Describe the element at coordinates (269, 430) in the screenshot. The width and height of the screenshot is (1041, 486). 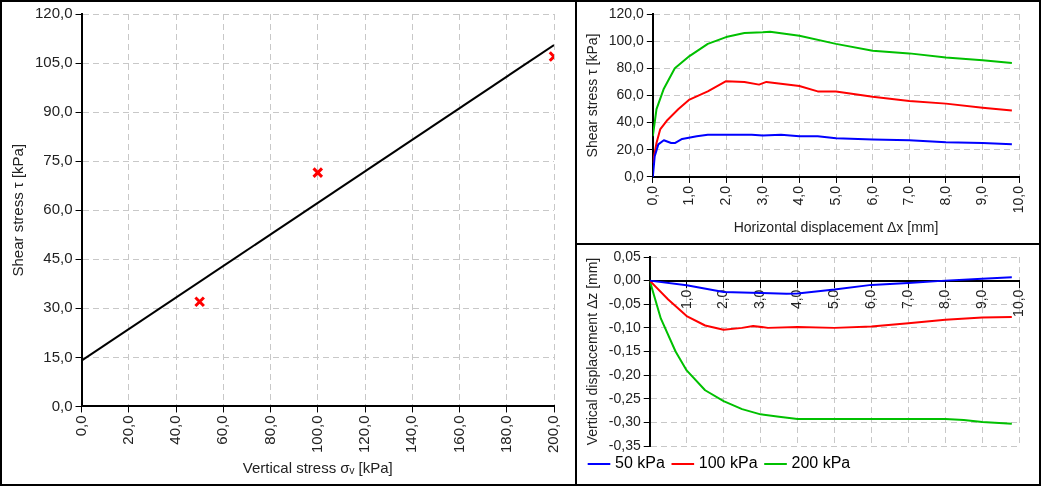
I see `x-tick-label: 80,0` at that location.